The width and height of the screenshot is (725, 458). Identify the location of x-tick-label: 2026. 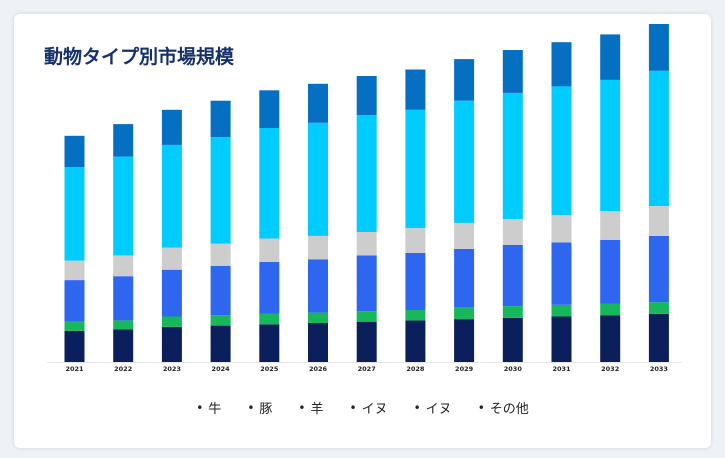
(318, 369).